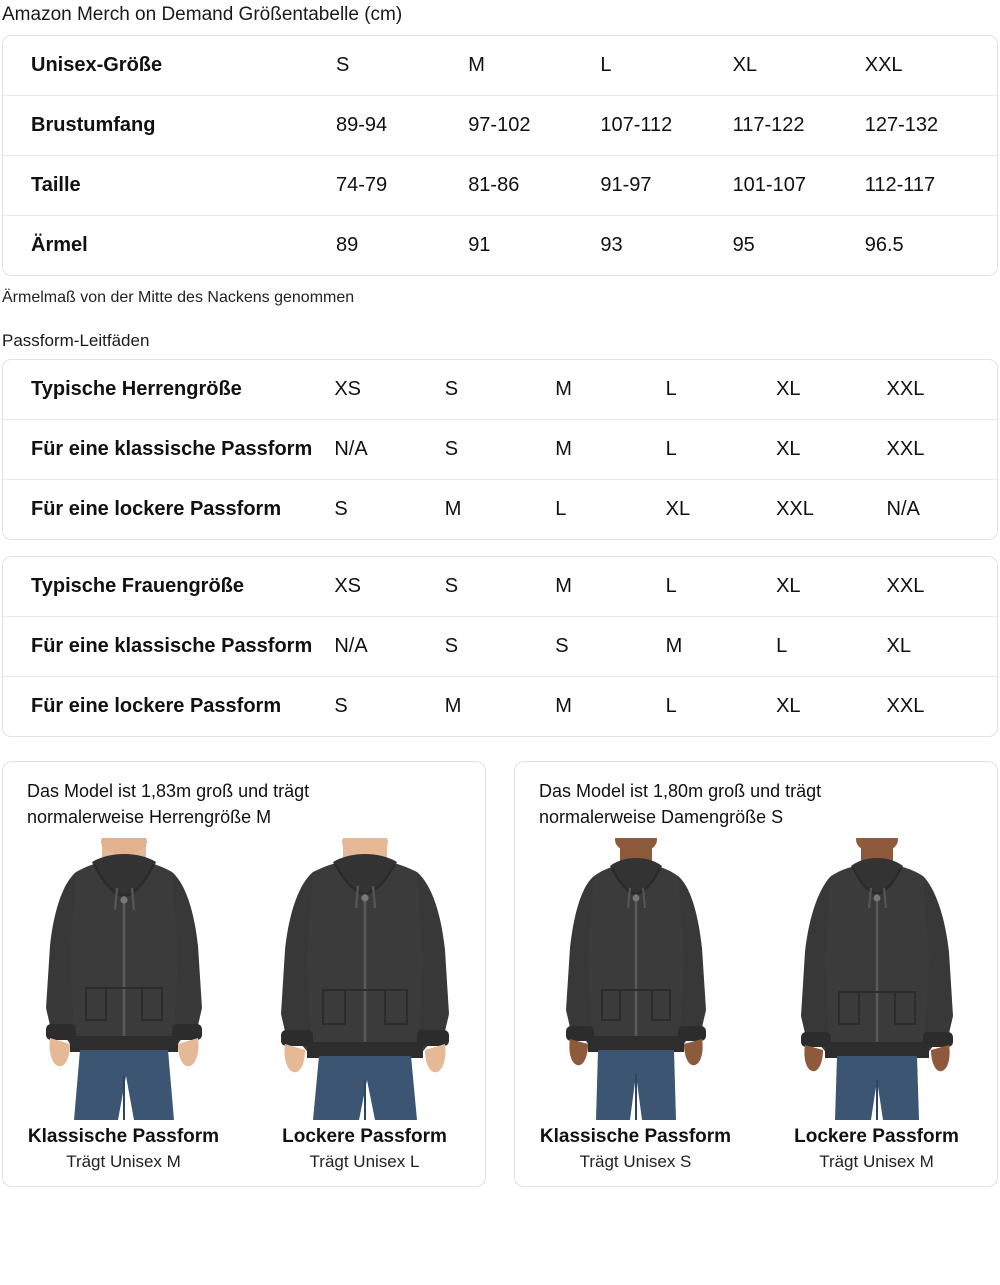  Describe the element at coordinates (721, 509) in the screenshot. I see `cell-mens-relaxed-l: XL` at that location.